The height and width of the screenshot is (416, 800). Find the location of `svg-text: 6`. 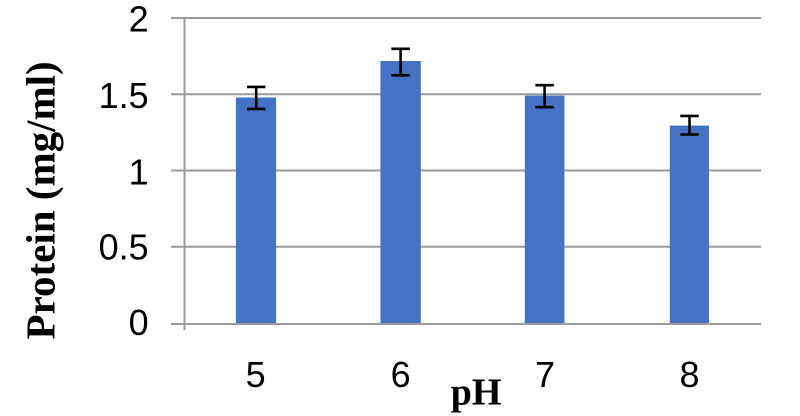

svg-text: 6 is located at coordinates (401, 374).